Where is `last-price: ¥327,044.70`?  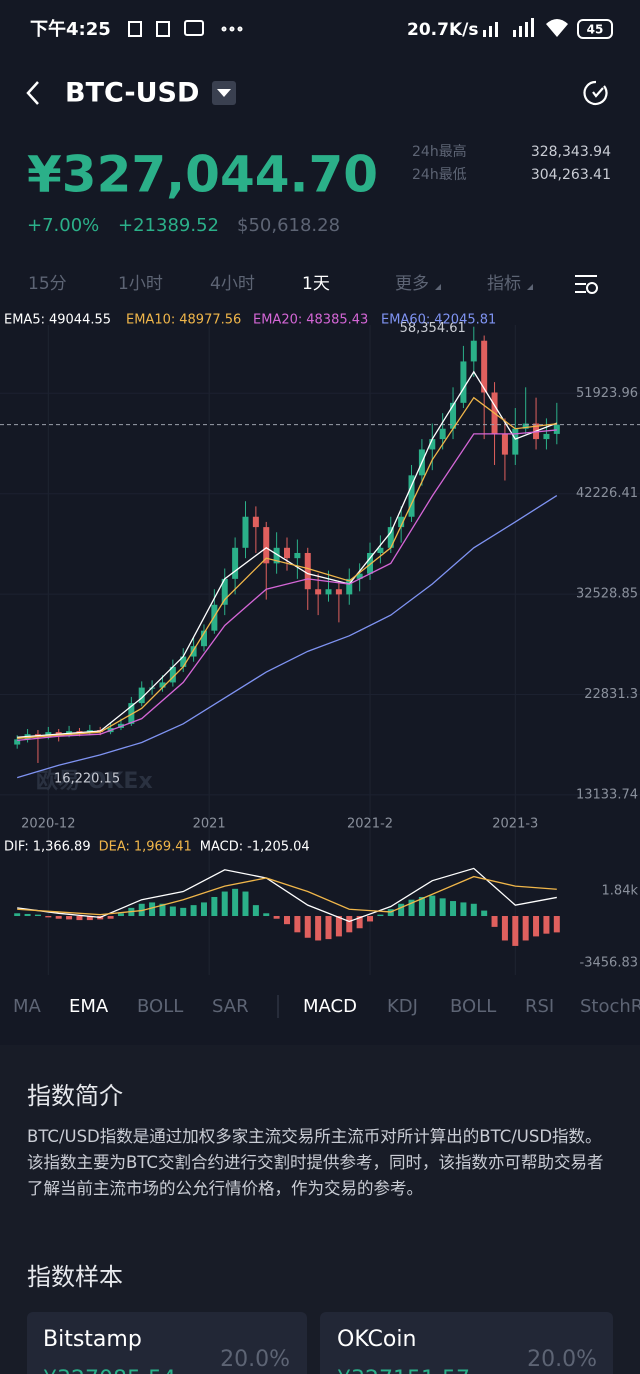
last-price: ¥327,044.70 is located at coordinates (202, 175).